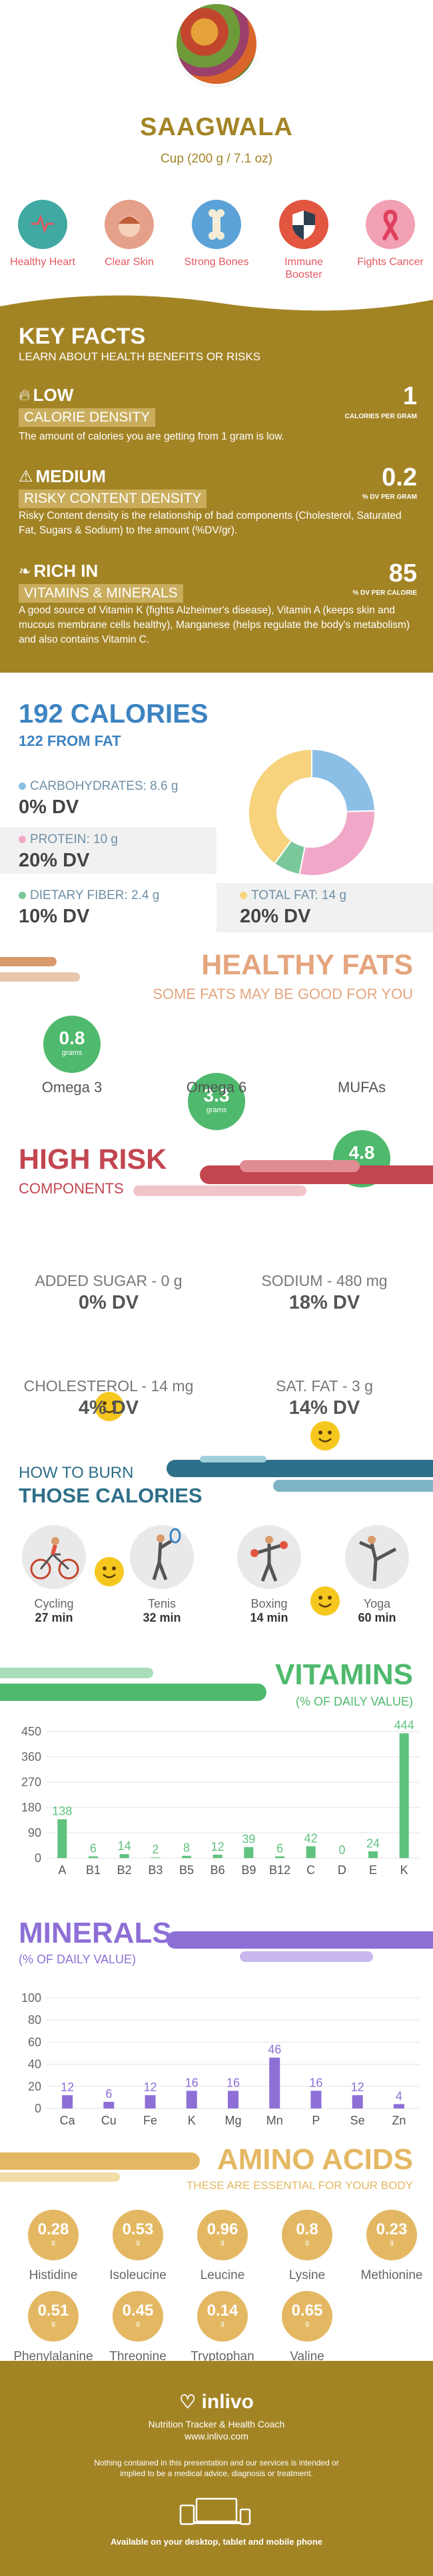 The height and width of the screenshot is (2576, 433). What do you see at coordinates (357, 2120) in the screenshot?
I see `x-tick-label: Se` at bounding box center [357, 2120].